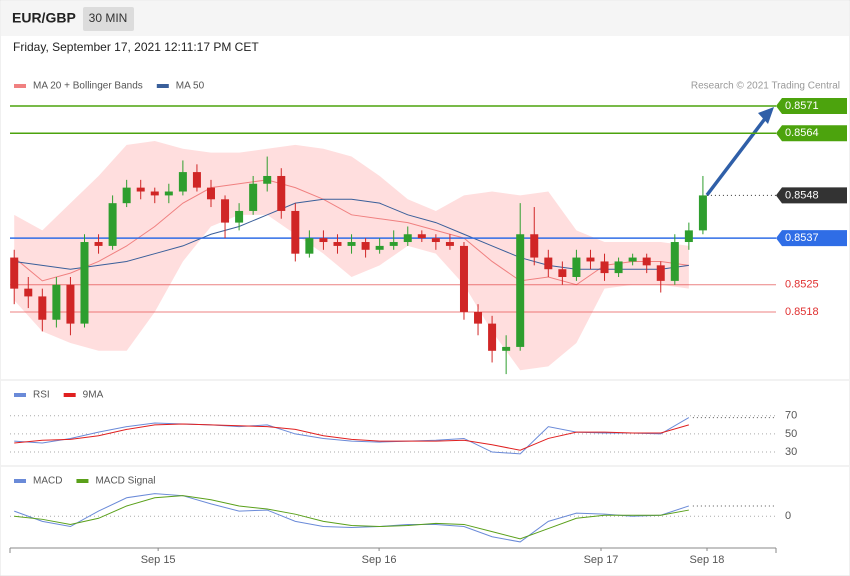 This screenshot has width=850, height=576. What do you see at coordinates (601, 560) in the screenshot?
I see `x-tick-label: Sep 17` at bounding box center [601, 560].